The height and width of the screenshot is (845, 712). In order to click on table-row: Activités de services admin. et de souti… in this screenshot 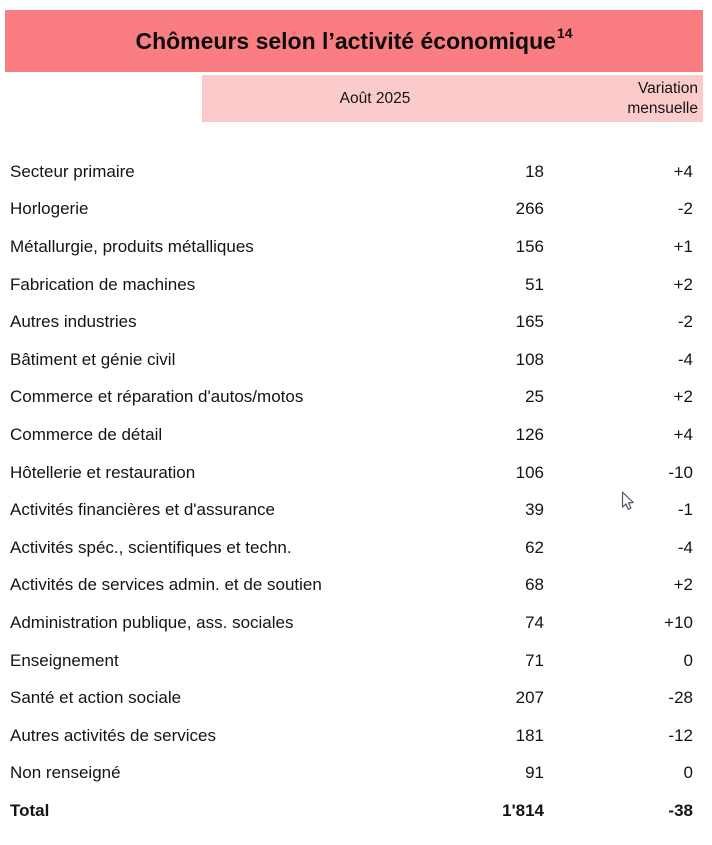, I will do `click(351, 586)`.